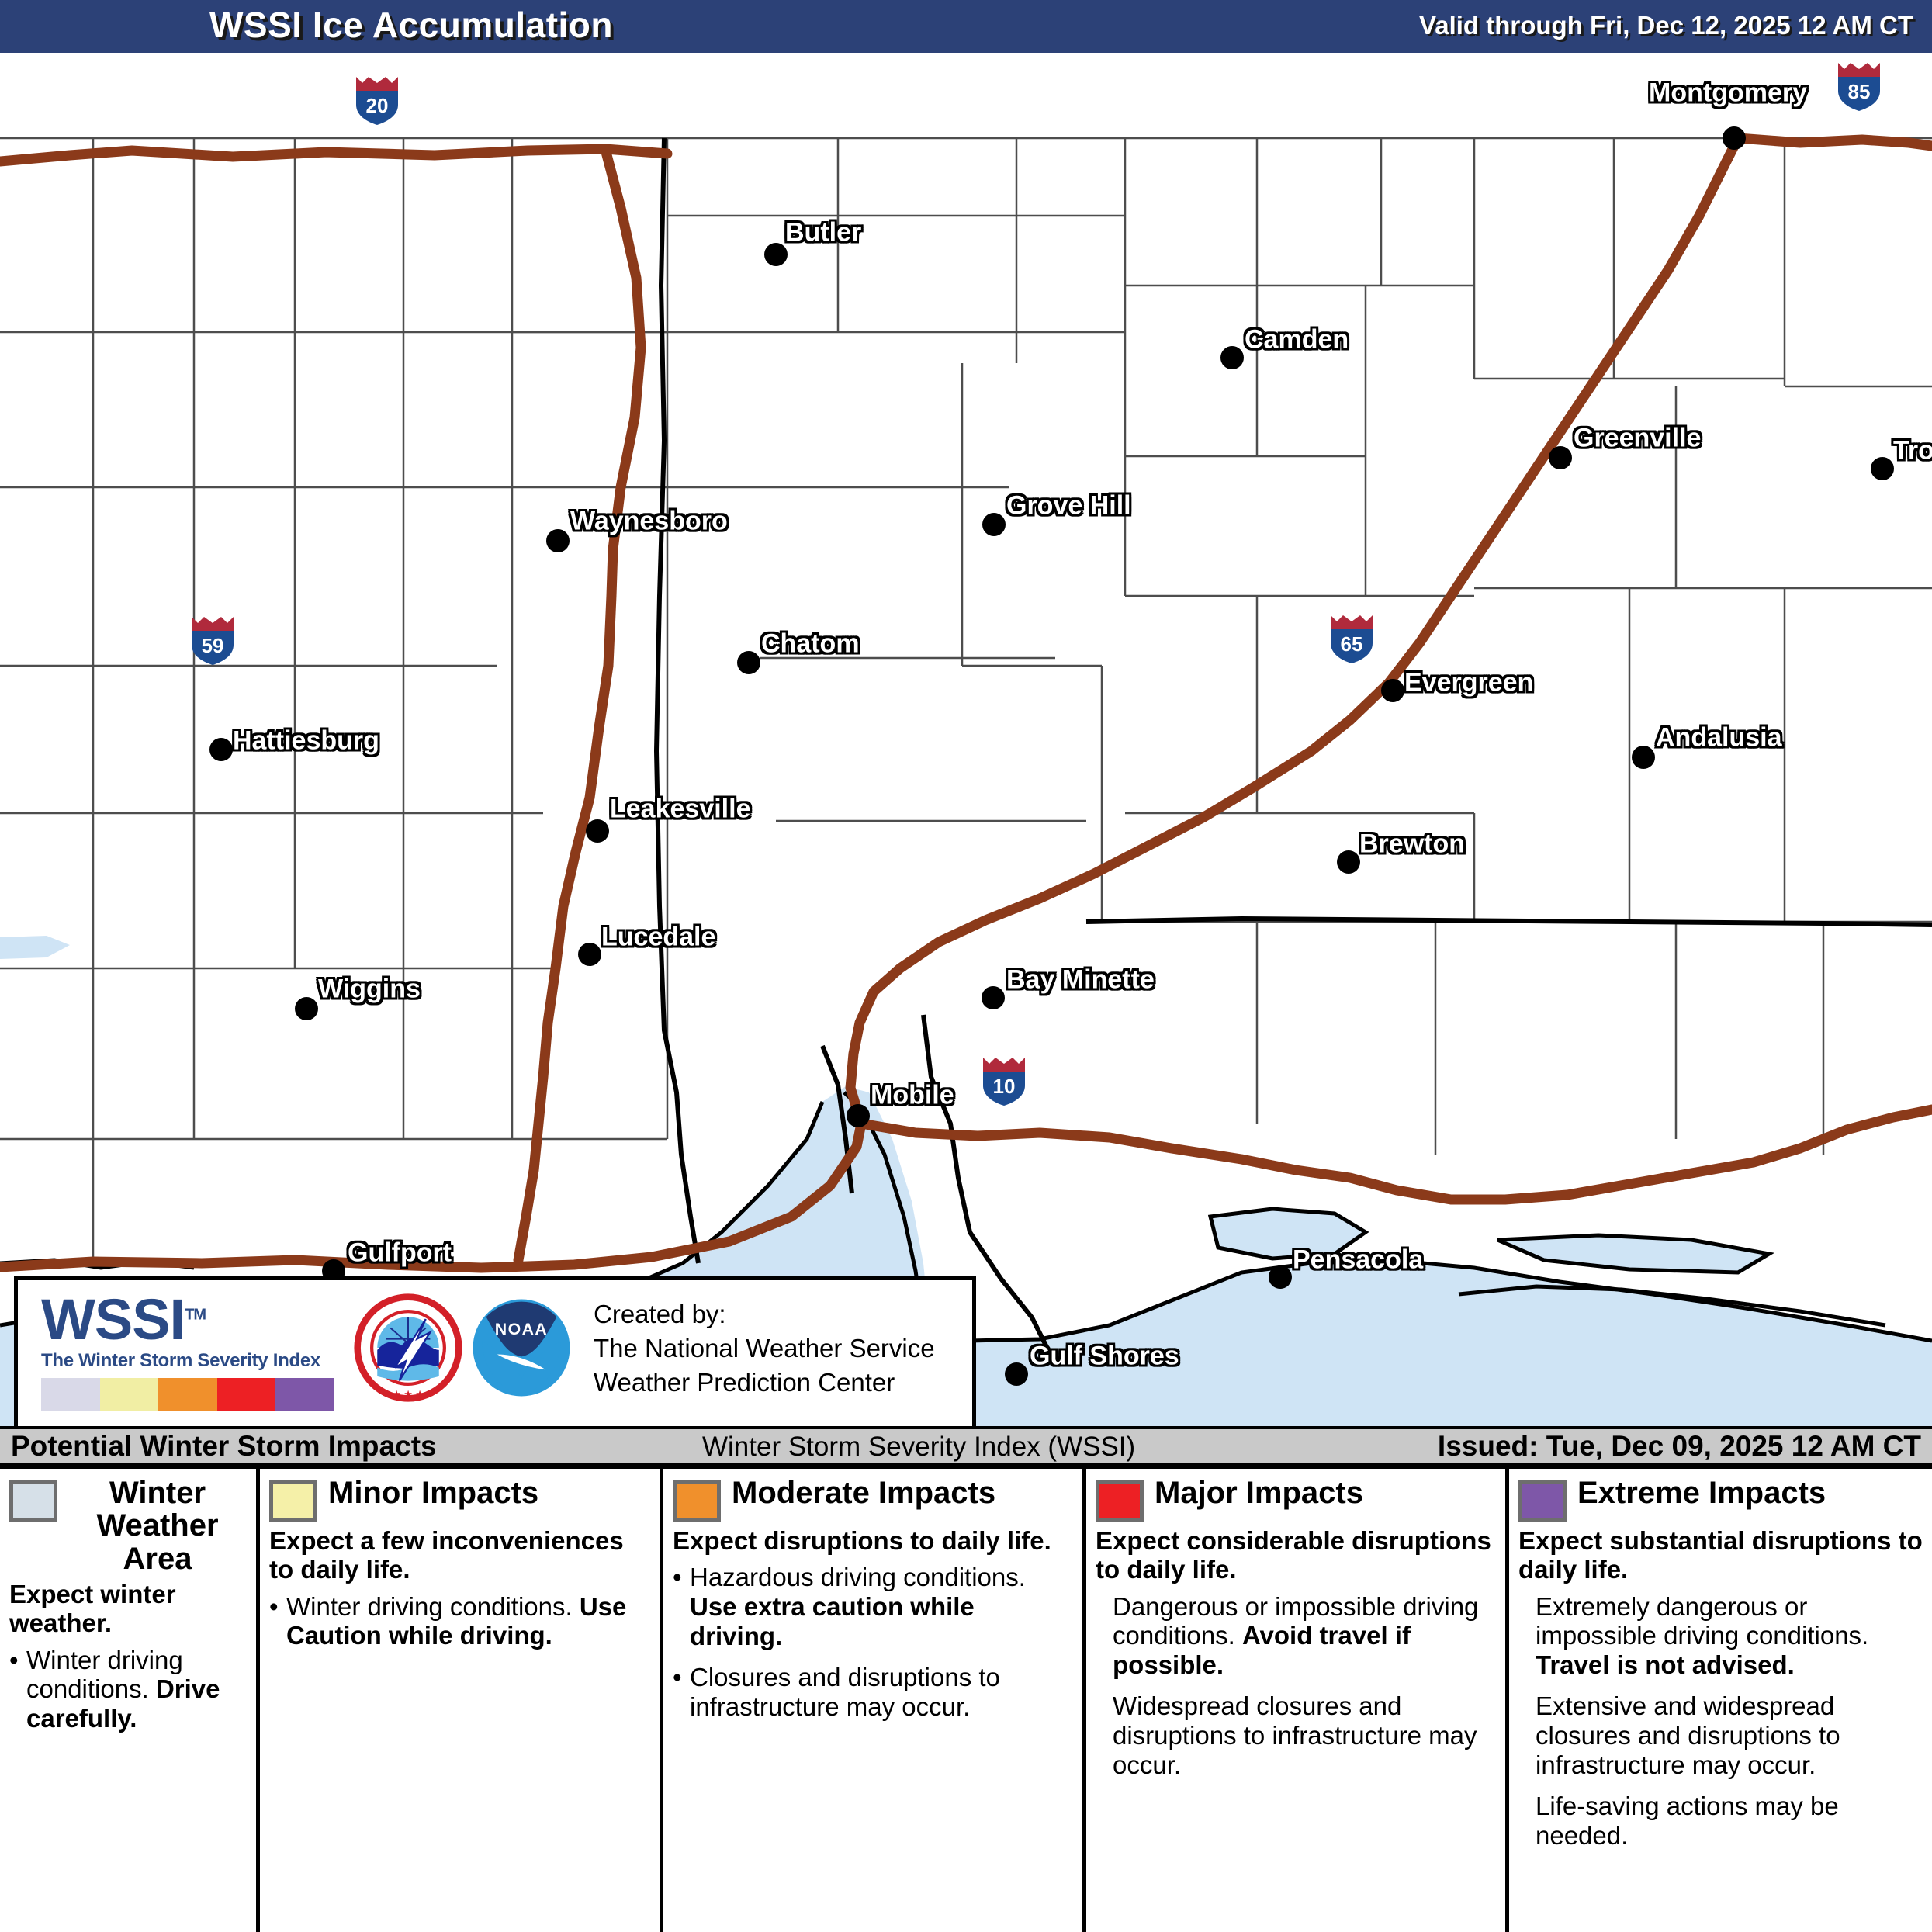 Image resolution: width=1932 pixels, height=1932 pixels. What do you see at coordinates (1687, 1821) in the screenshot?
I see `legend-bullet-plain: Life-saving actions may be needed.` at bounding box center [1687, 1821].